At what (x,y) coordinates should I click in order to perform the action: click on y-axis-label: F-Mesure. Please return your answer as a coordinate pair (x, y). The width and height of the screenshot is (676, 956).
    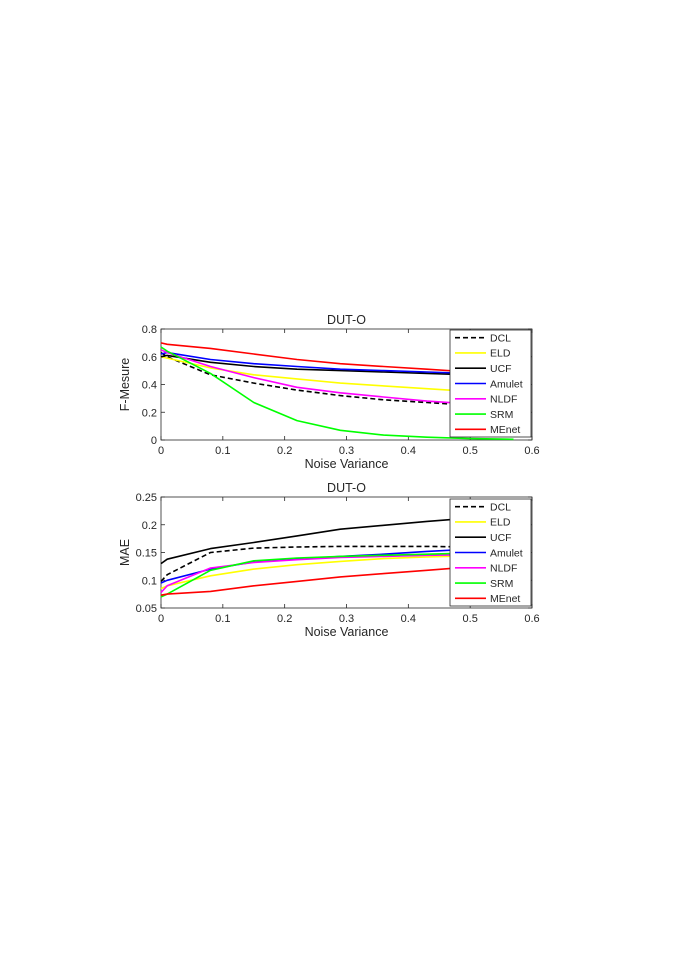
    Looking at the image, I should click on (125, 385).